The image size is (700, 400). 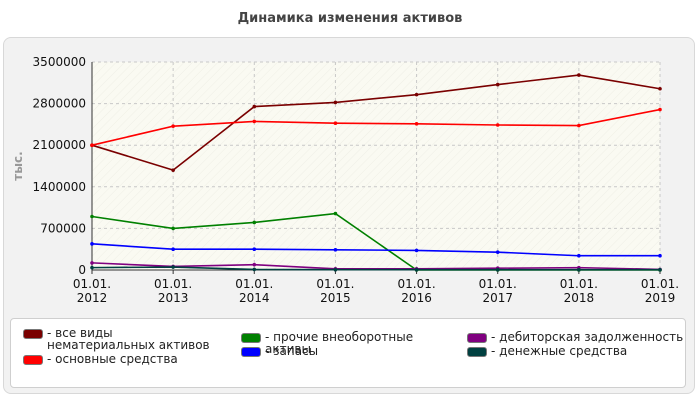 I want to click on legend-item: - прочие внеоборотные активы, so click(x=346, y=343).